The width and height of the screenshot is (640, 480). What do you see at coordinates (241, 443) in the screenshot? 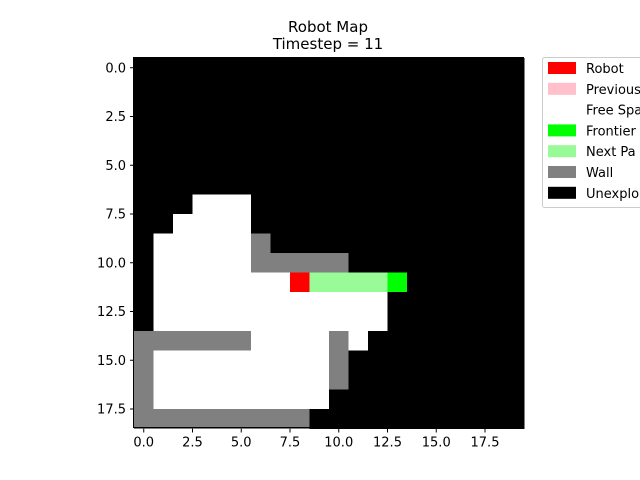
I see `x-tick-label: 5.0` at bounding box center [241, 443].